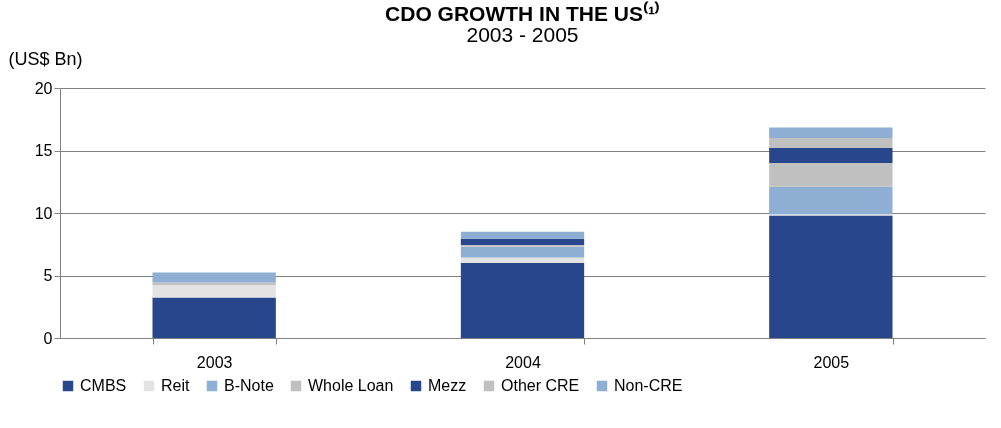 The image size is (1001, 428). What do you see at coordinates (43, 213) in the screenshot?
I see `y-tick-label: 10` at bounding box center [43, 213].